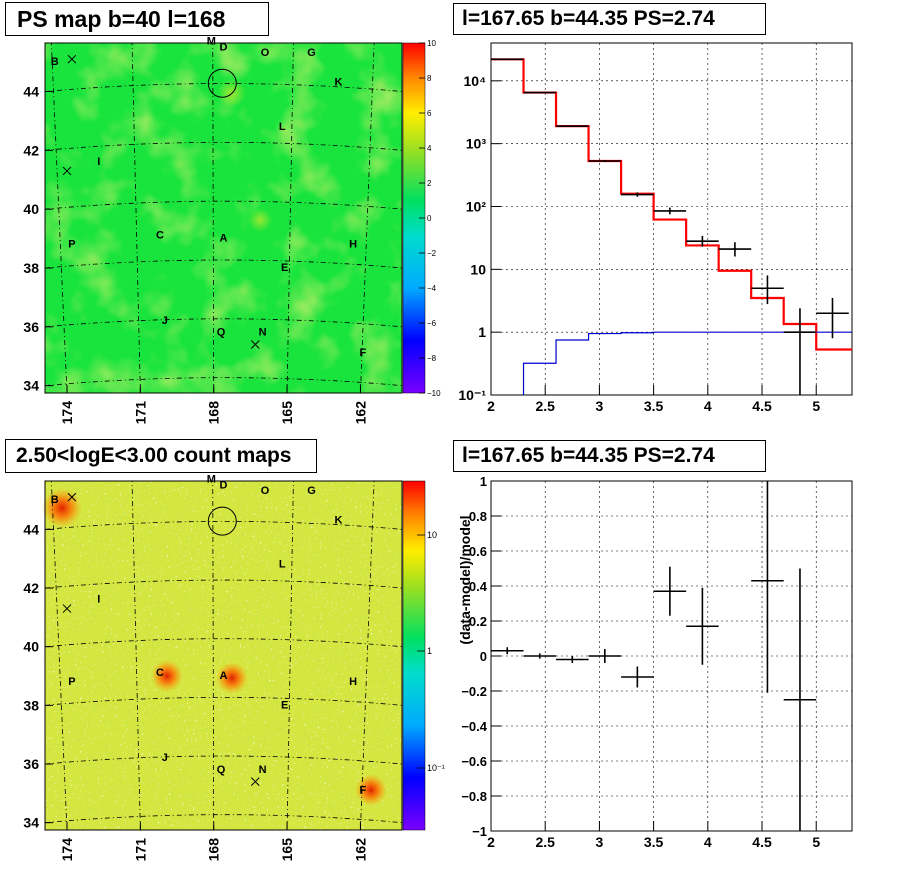 The height and width of the screenshot is (875, 898). I want to click on y-axis-tick-label: −0.2, so click(474, 691).